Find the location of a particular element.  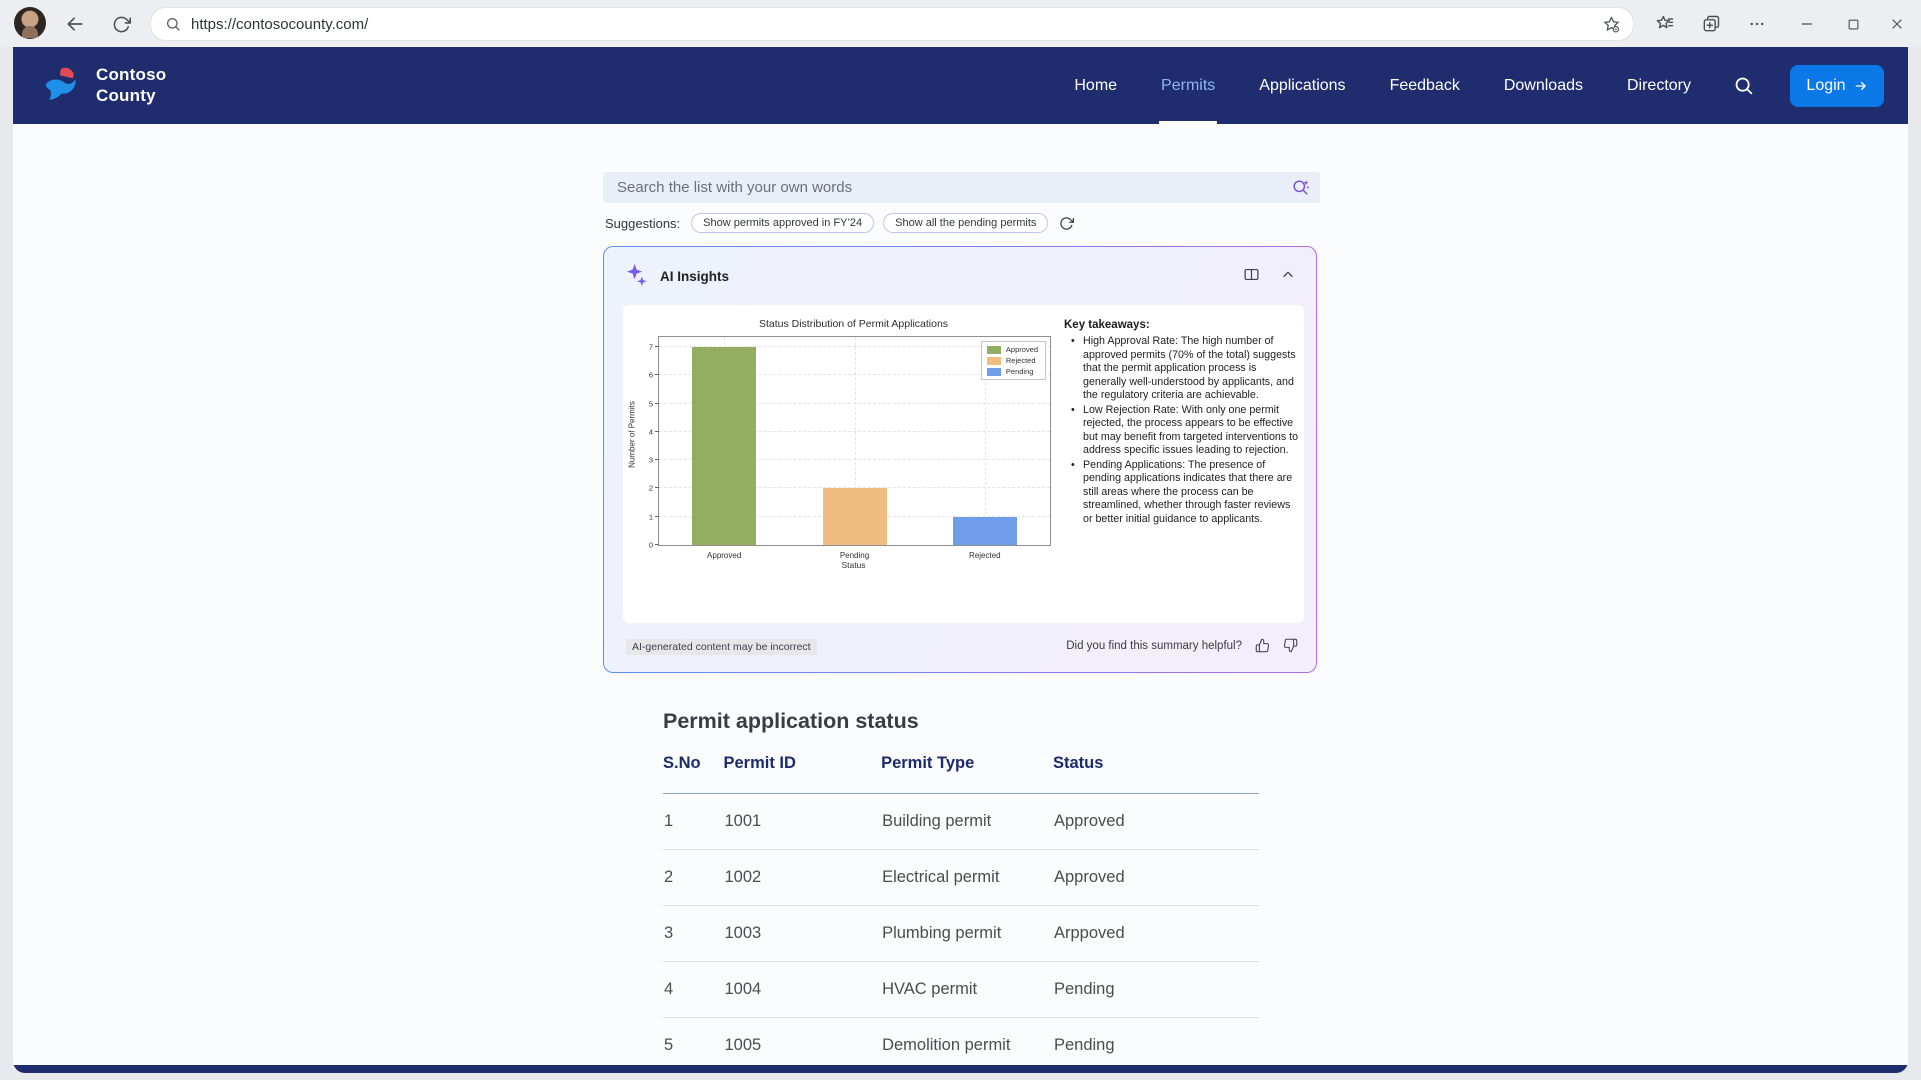

table-row: 2 1002 Electrical permit Approved is located at coordinates (961, 877).